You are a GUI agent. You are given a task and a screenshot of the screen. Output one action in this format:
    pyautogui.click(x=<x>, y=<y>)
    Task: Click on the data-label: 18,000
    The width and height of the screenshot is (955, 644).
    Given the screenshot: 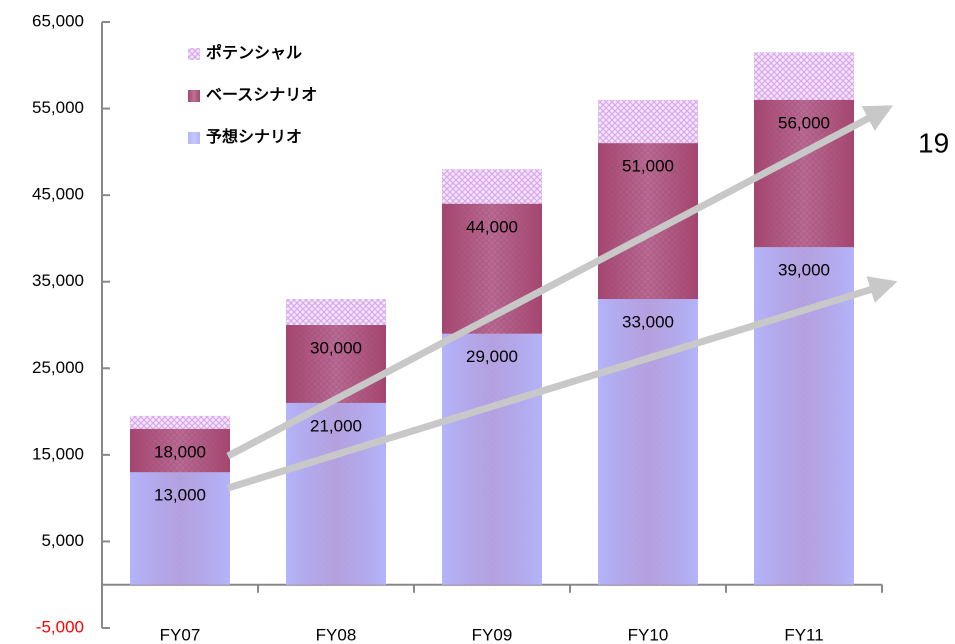 What is the action you would take?
    pyautogui.click(x=180, y=451)
    